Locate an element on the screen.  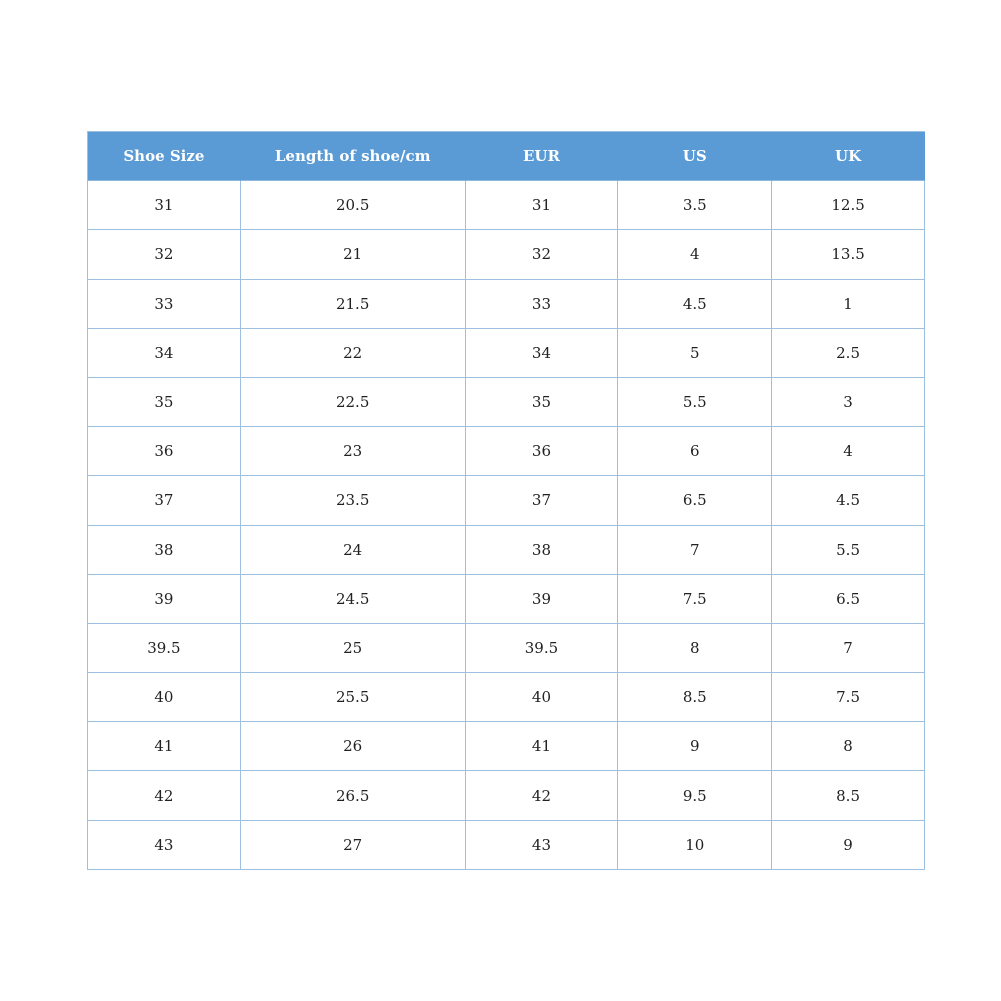
table-row: 39 24.5 39 7.5 6.5 is located at coordinates (506, 599).